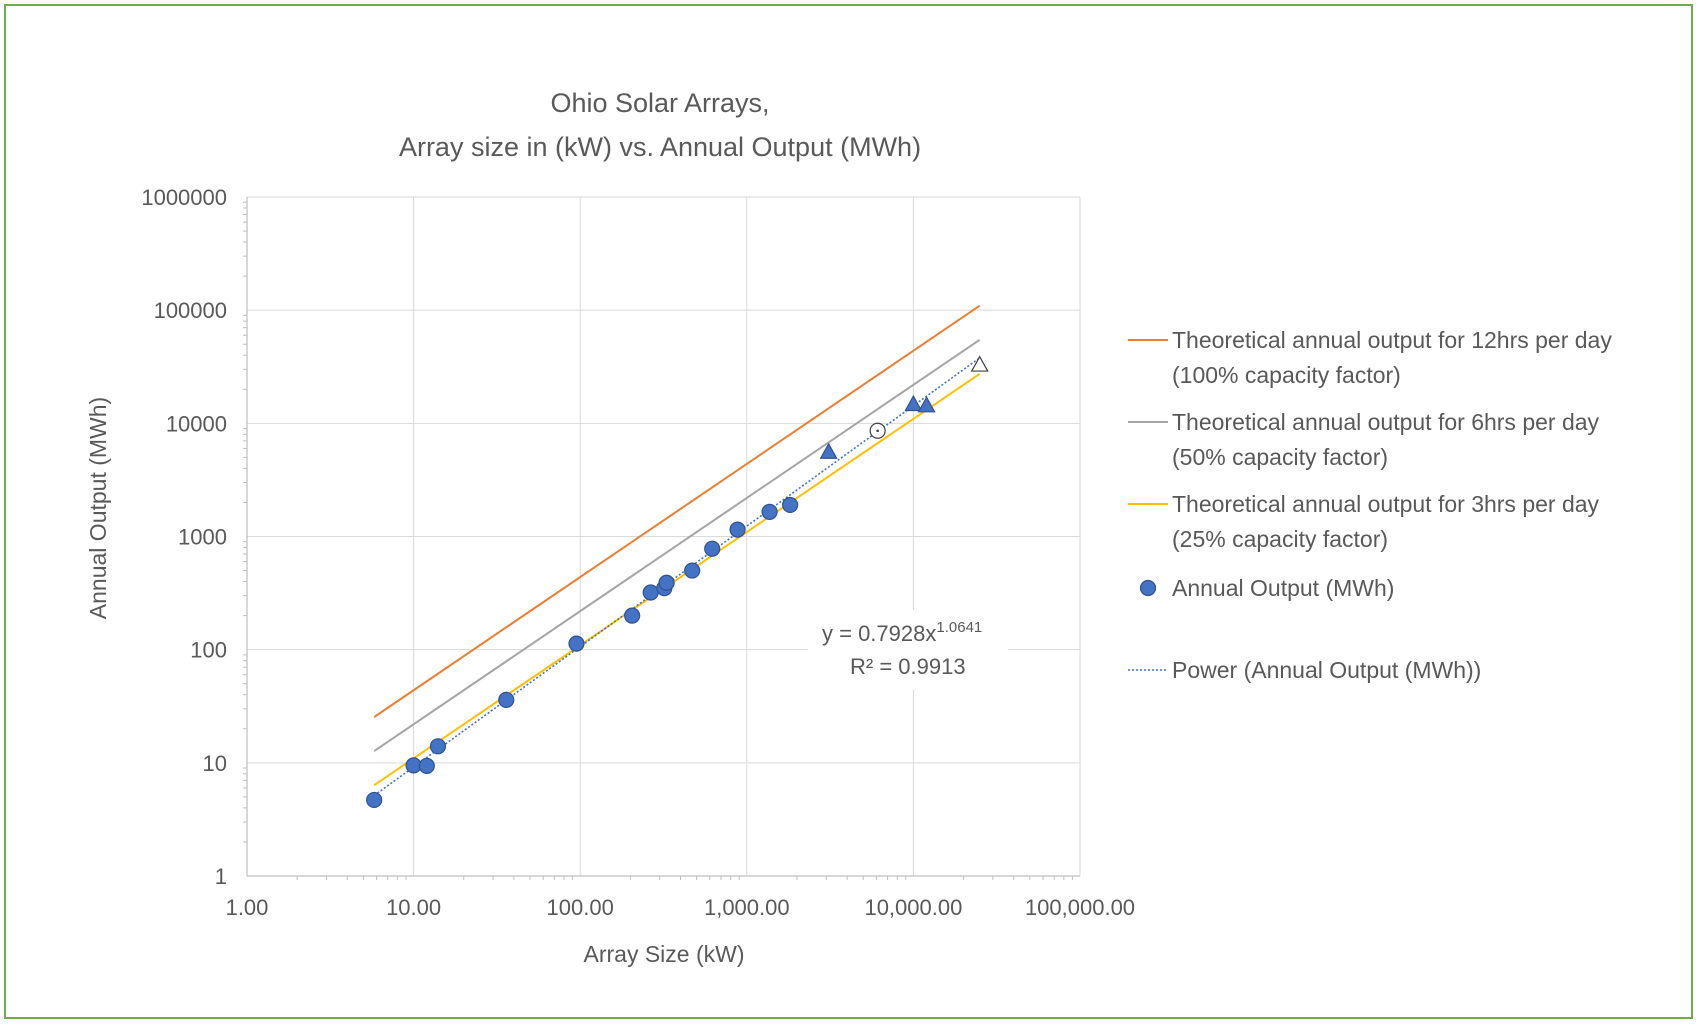  What do you see at coordinates (247, 907) in the screenshot?
I see `x-tick-label: 1.00` at bounding box center [247, 907].